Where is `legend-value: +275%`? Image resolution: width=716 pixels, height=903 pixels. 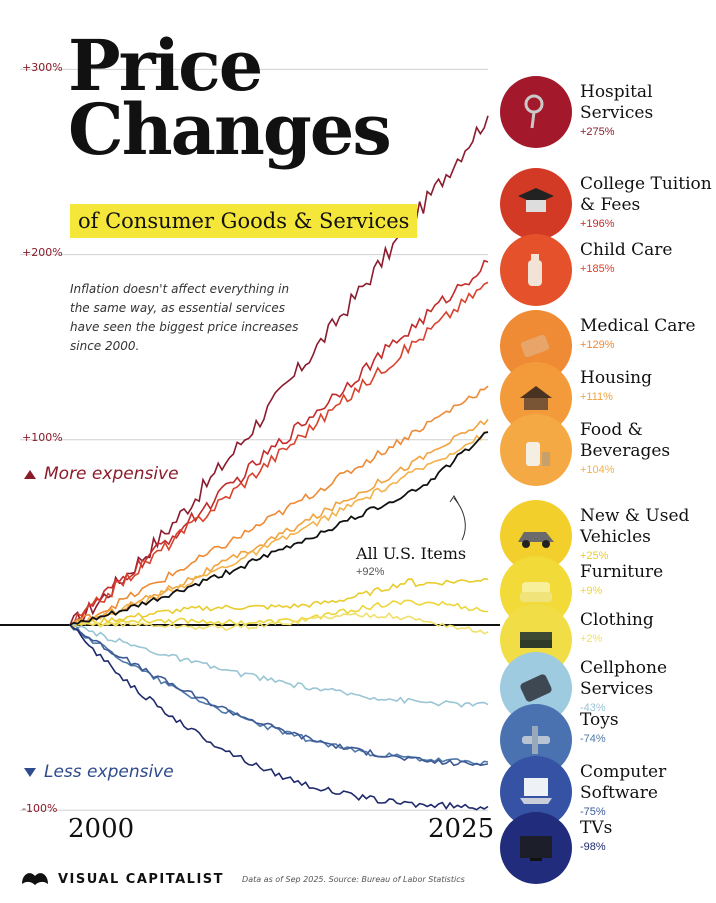 legend-value: +275% is located at coordinates (597, 132).